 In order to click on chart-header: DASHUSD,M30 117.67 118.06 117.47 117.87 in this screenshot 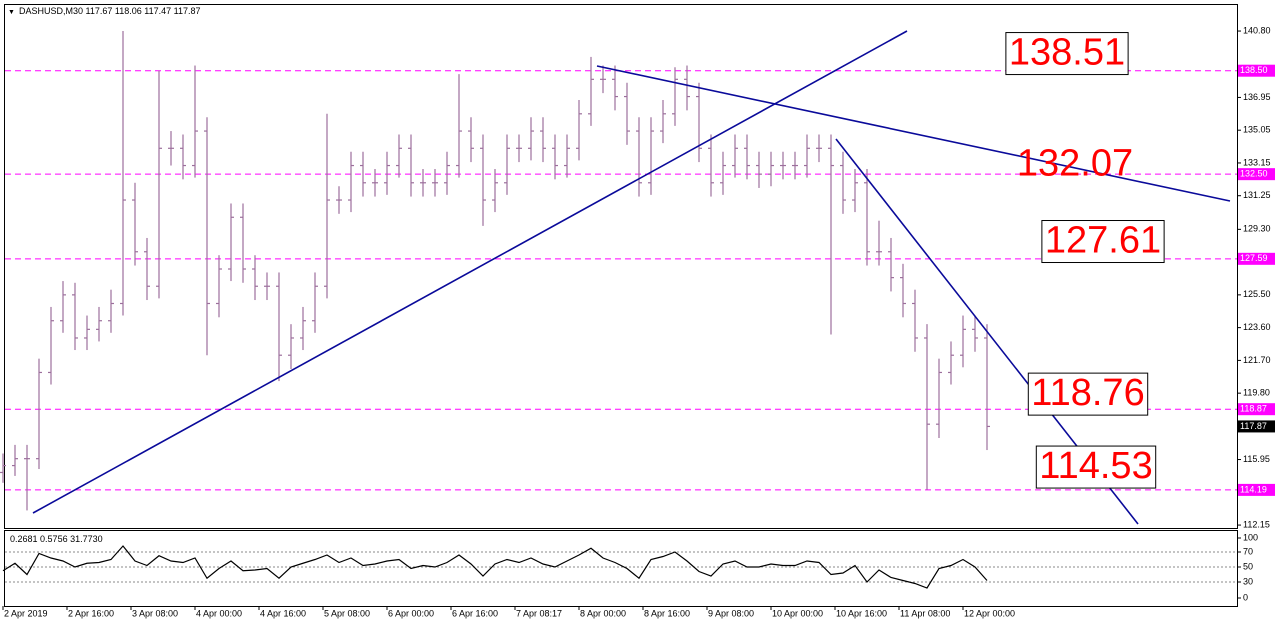, I will do `click(110, 11)`.